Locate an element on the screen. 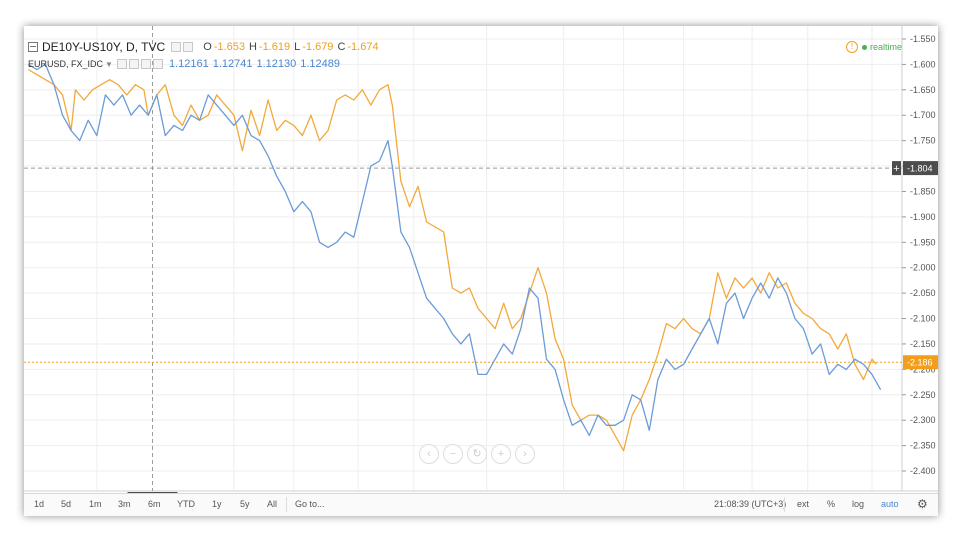 This screenshot has width=960, height=540. percent-toggle: % is located at coordinates (831, 504).